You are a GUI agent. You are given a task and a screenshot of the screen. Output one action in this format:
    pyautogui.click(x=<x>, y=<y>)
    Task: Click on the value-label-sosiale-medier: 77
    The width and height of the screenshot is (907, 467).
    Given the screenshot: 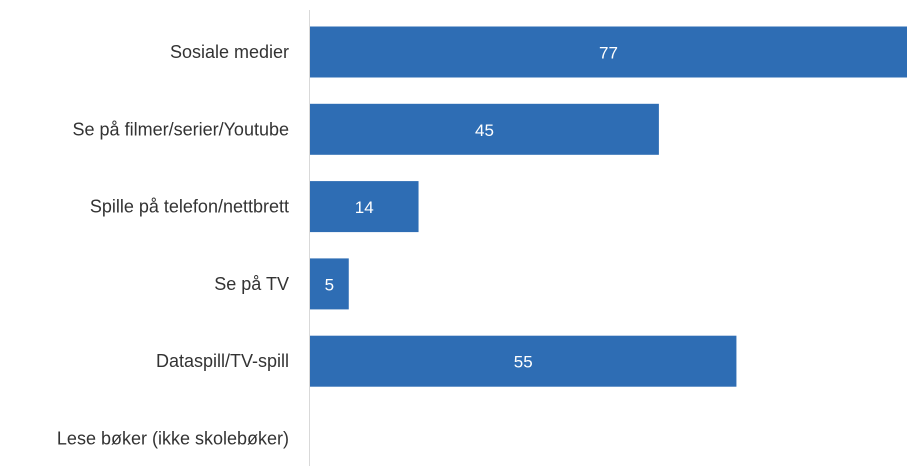 What is the action you would take?
    pyautogui.click(x=608, y=53)
    